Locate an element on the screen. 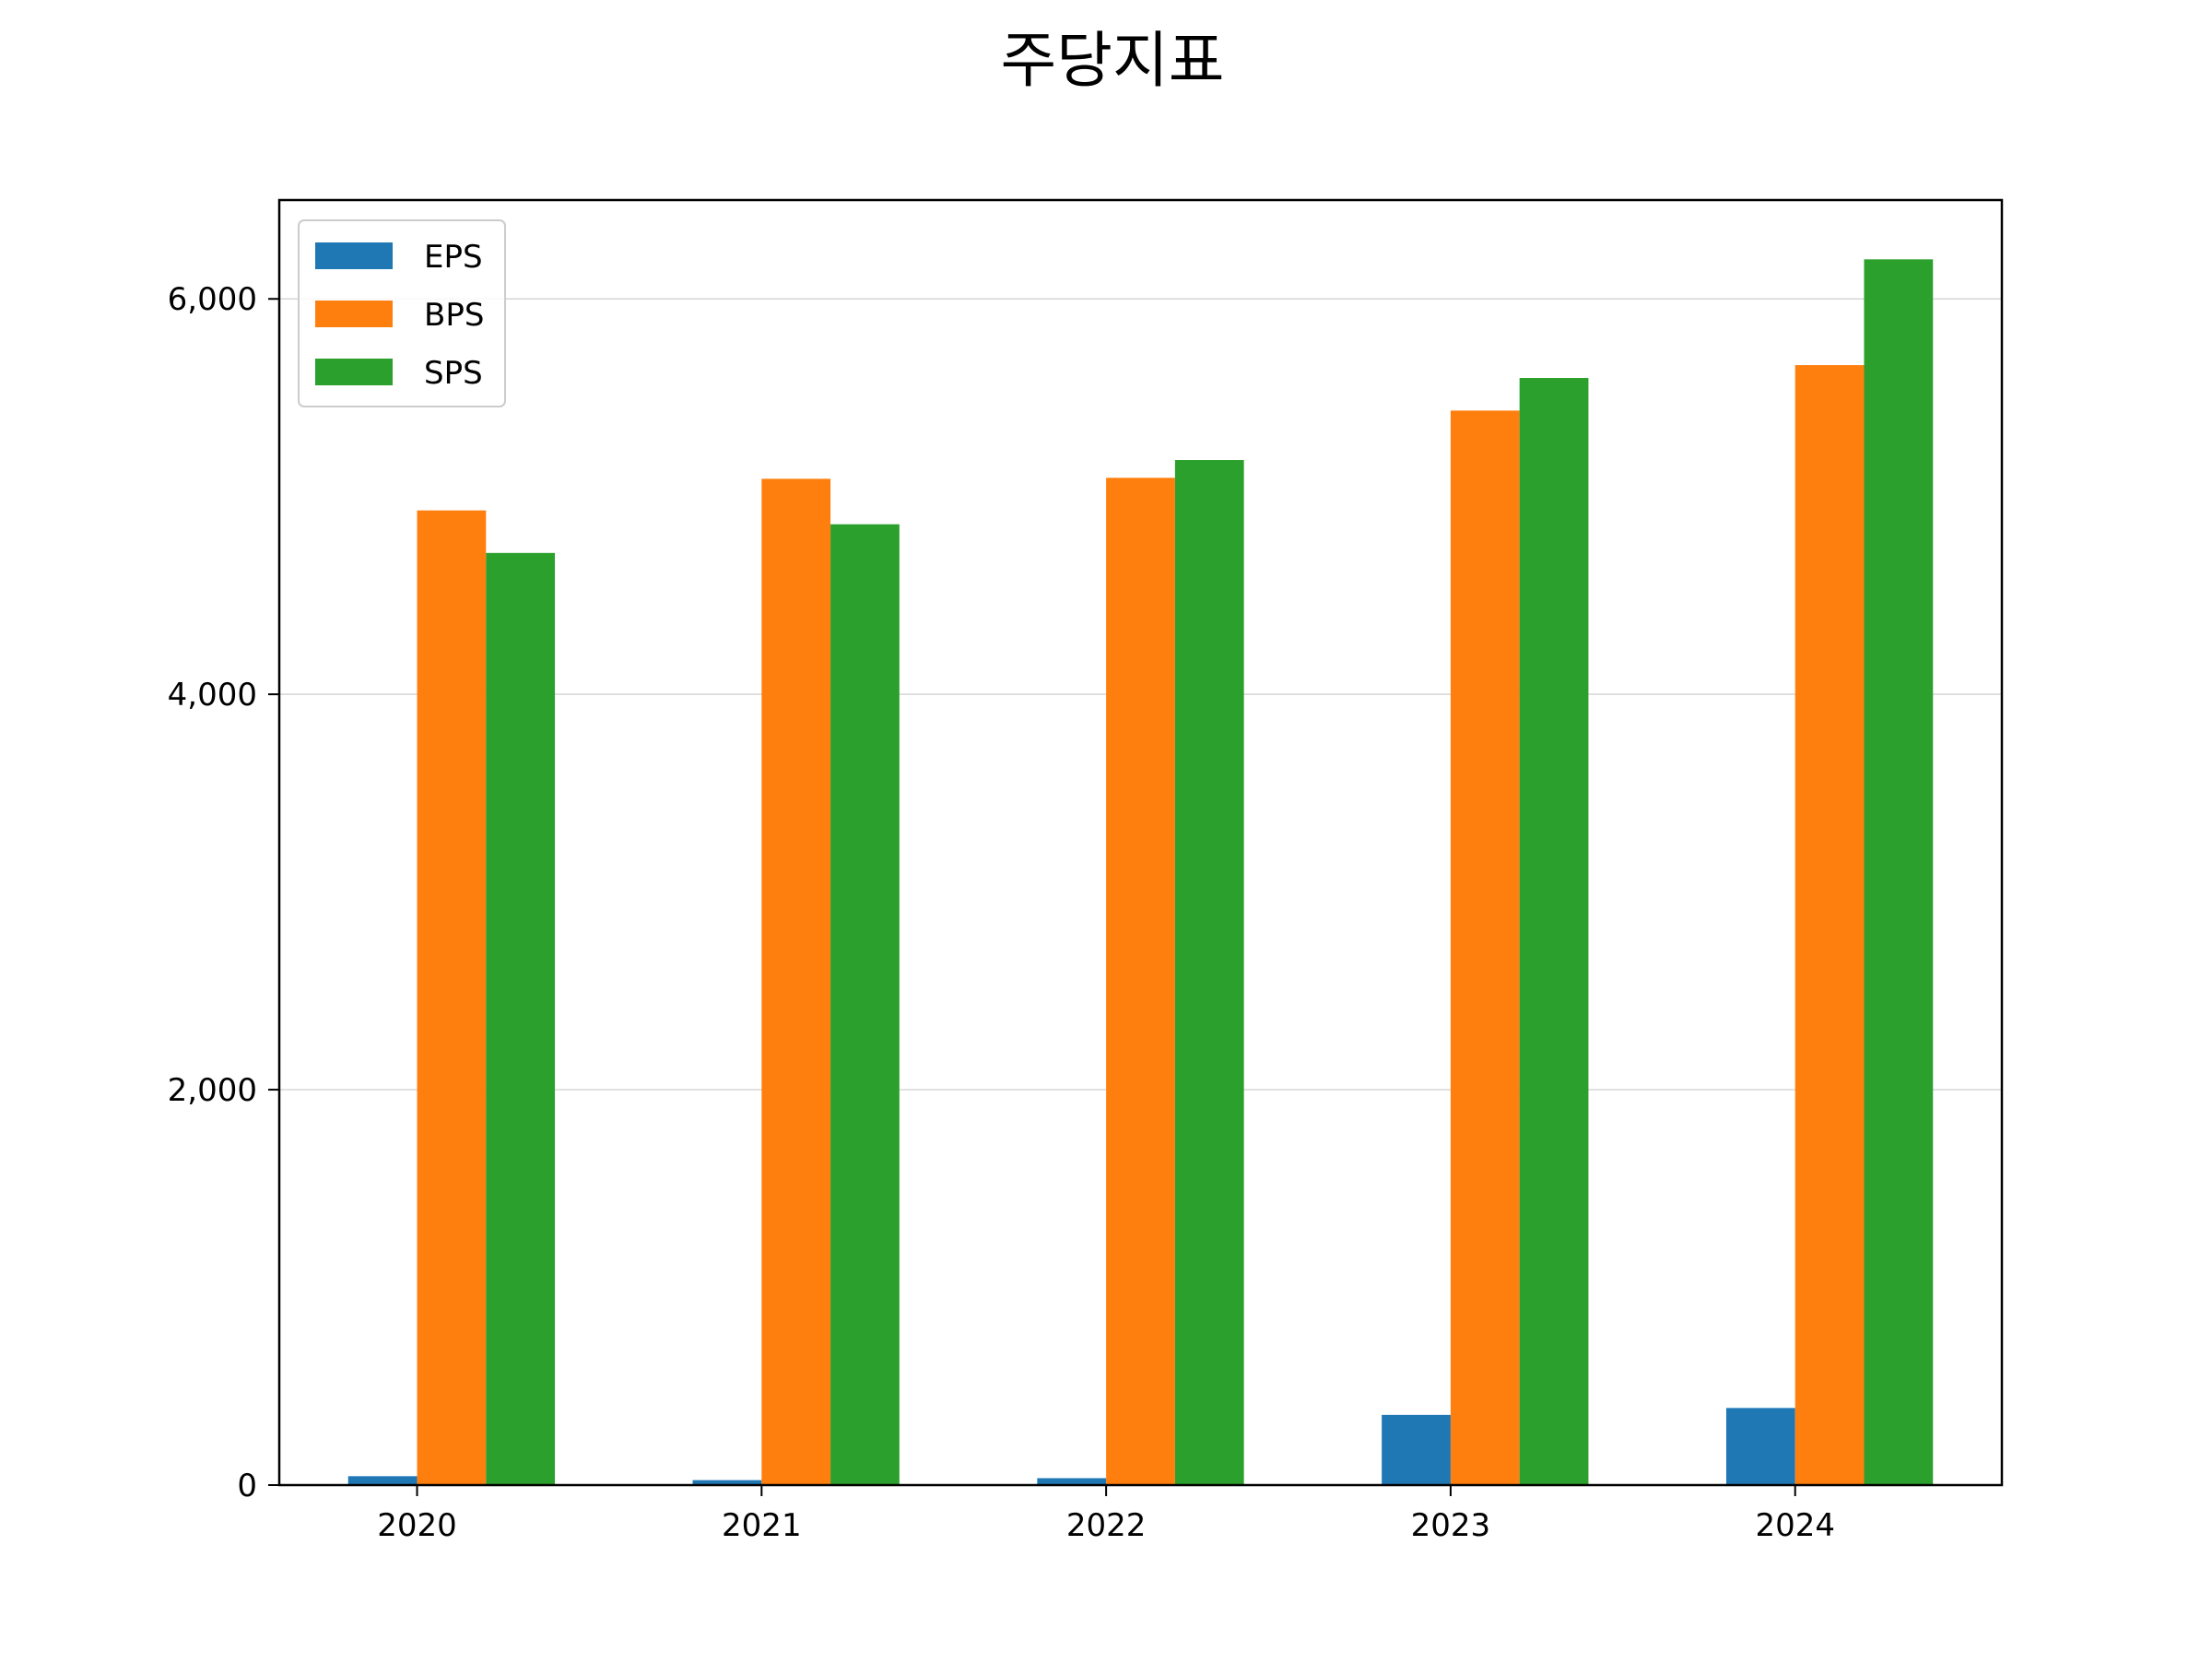 This screenshot has height=1663, width=2212. bar-eps-2022 is located at coordinates (1072, 1481).